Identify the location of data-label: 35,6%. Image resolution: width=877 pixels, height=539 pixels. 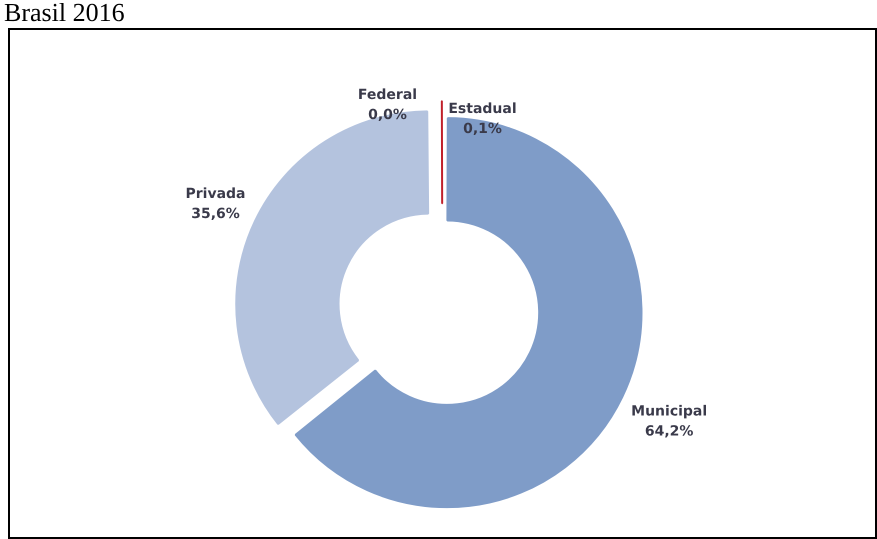
(215, 214).